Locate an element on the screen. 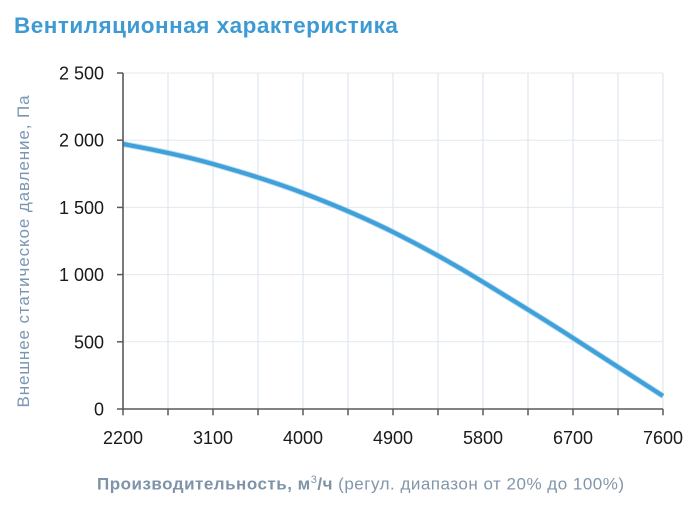  svg-text: 6700 is located at coordinates (573, 438).